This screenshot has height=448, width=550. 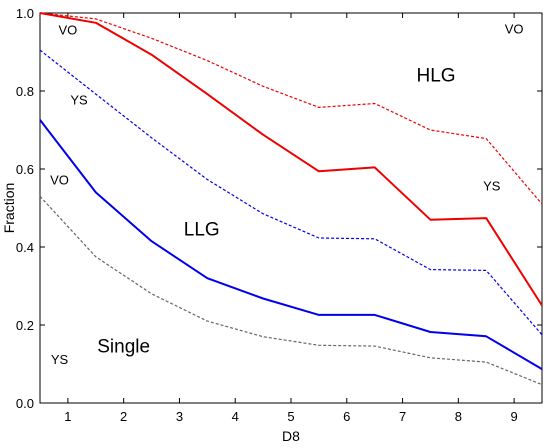 What do you see at coordinates (346, 416) in the screenshot?
I see `x-tick-label: 6` at bounding box center [346, 416].